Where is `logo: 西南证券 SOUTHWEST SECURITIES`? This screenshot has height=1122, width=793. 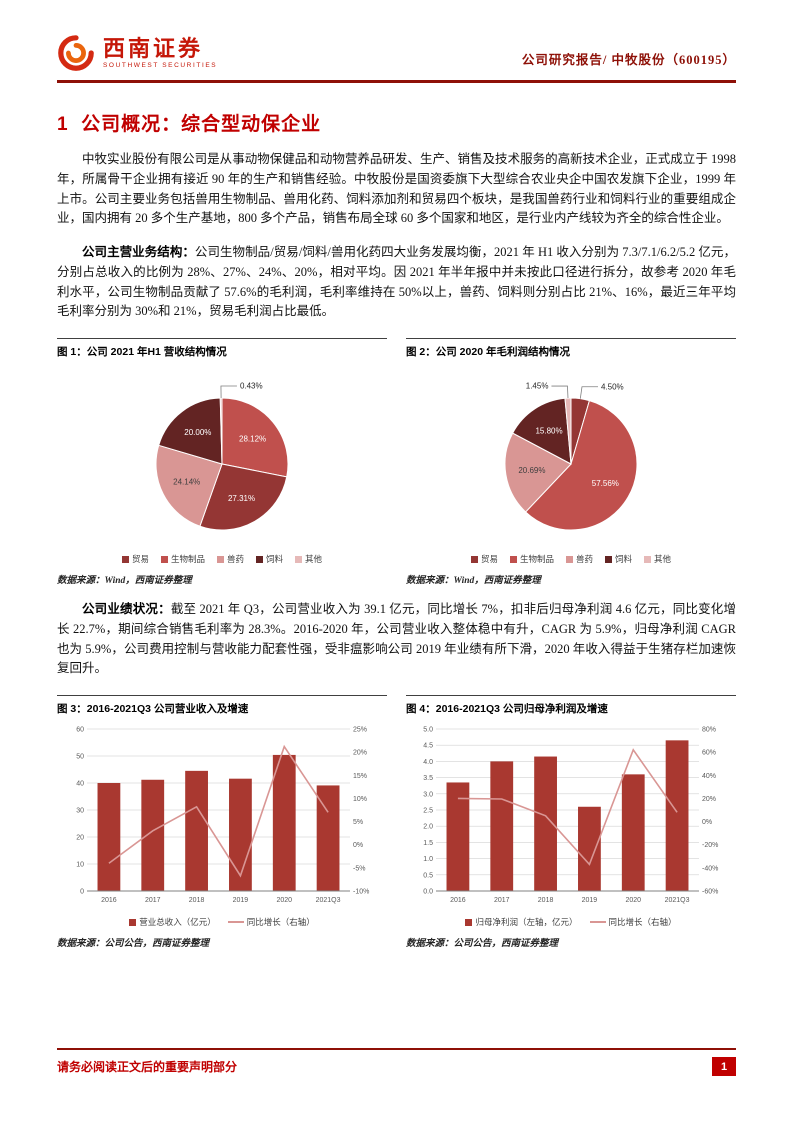 logo: 西南证券 SOUTHWEST SECURITIES is located at coordinates (137, 53).